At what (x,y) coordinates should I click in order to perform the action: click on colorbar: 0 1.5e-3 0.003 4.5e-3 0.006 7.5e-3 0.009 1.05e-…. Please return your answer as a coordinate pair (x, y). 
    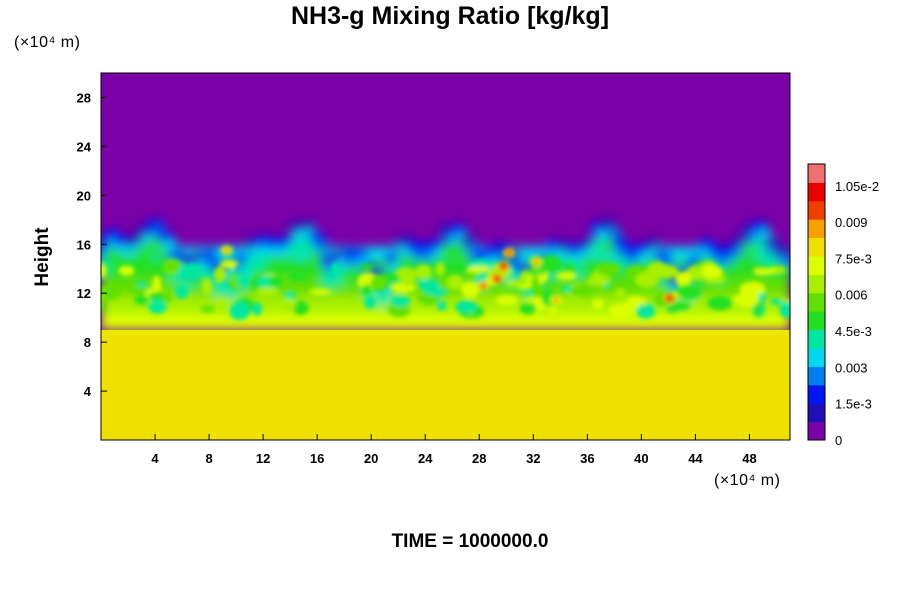
    Looking at the image, I should click on (843, 305).